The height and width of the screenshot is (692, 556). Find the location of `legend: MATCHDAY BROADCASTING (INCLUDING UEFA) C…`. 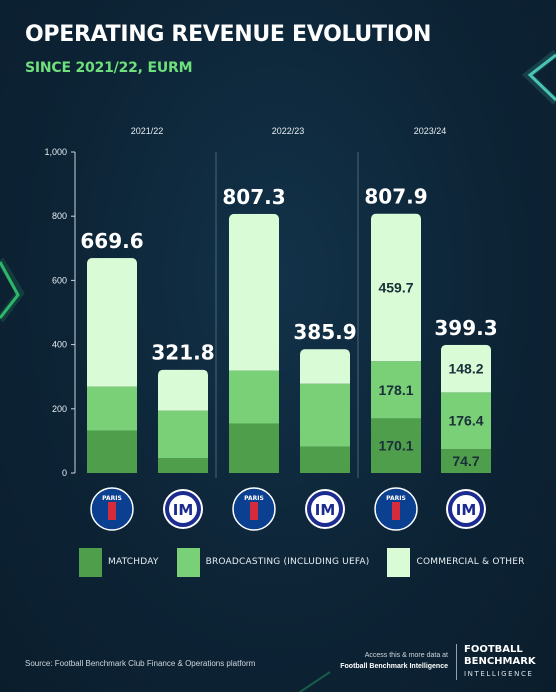

legend: MATCHDAY BROADCASTING (INCLUDING UEFA) C… is located at coordinates (311, 562).